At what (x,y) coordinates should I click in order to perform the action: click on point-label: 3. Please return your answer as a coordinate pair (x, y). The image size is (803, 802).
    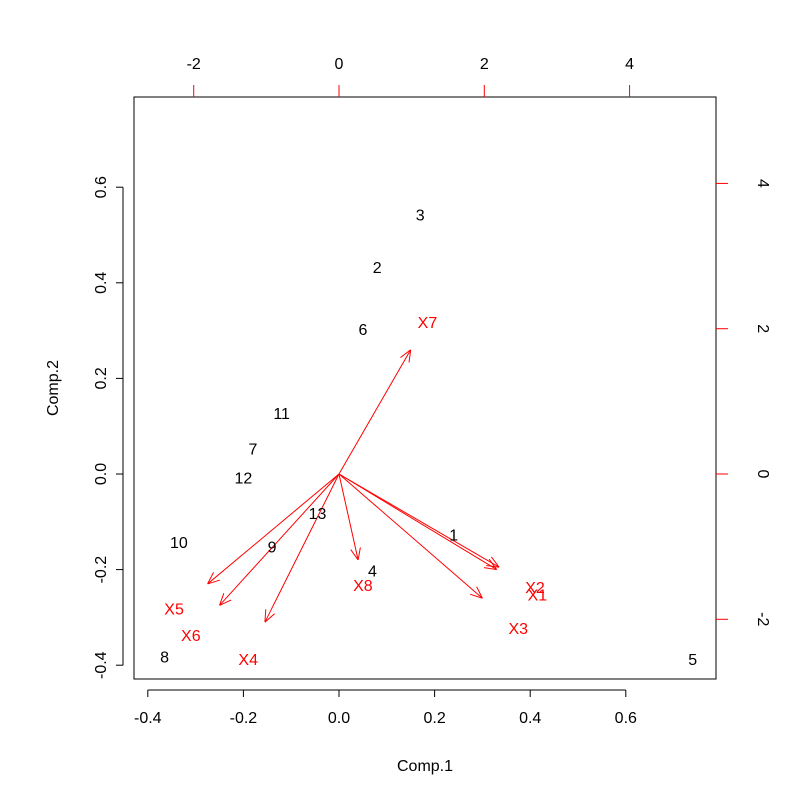
    Looking at the image, I should click on (420, 215).